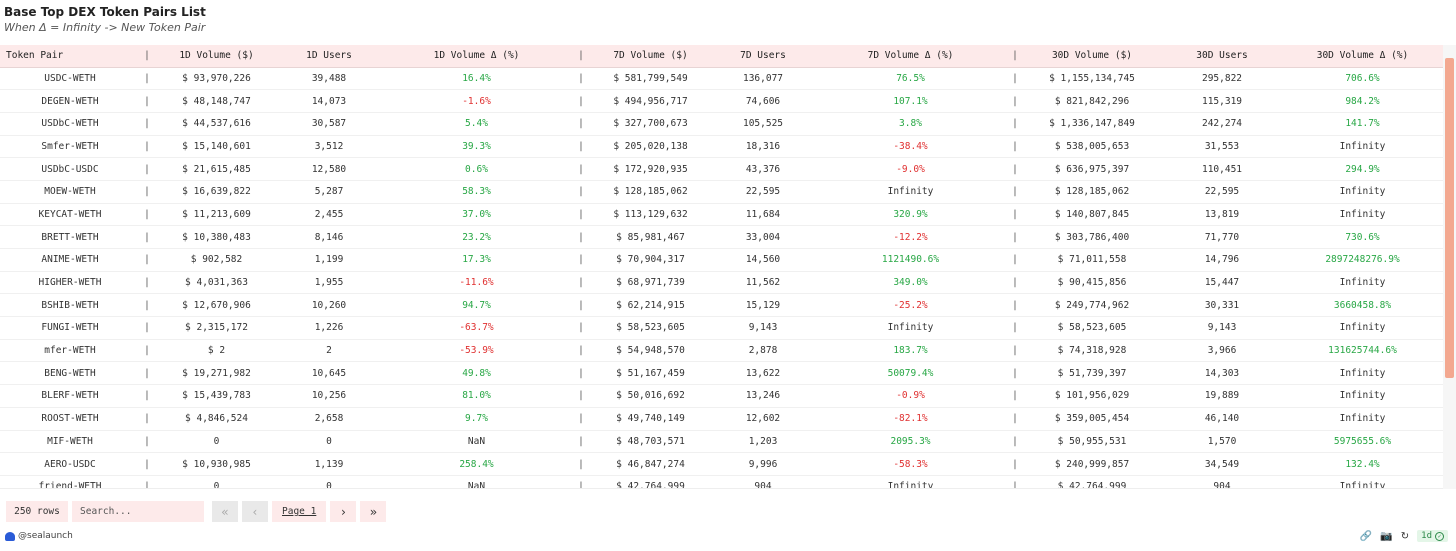 The width and height of the screenshot is (1456, 551). What do you see at coordinates (1222, 283) in the screenshot?
I see `cell-users30d: 15,447` at bounding box center [1222, 283].